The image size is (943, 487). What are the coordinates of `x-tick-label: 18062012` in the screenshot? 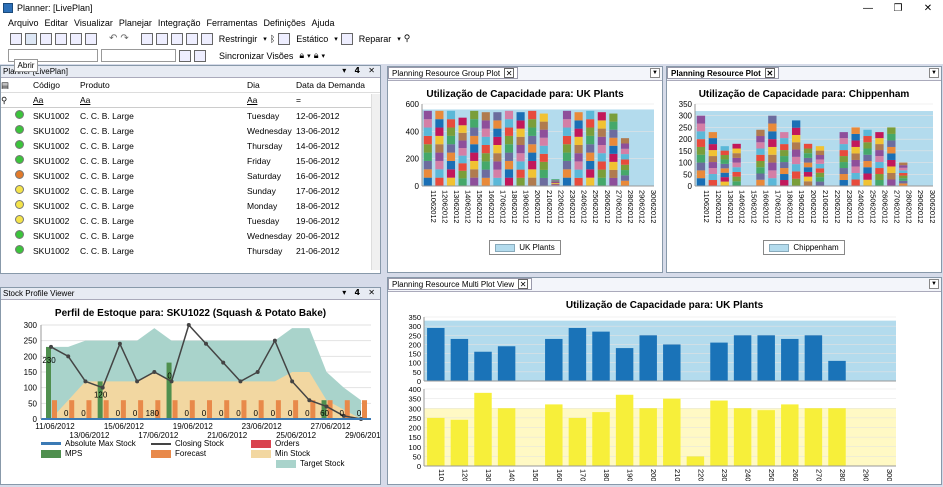 It's located at (514, 206).